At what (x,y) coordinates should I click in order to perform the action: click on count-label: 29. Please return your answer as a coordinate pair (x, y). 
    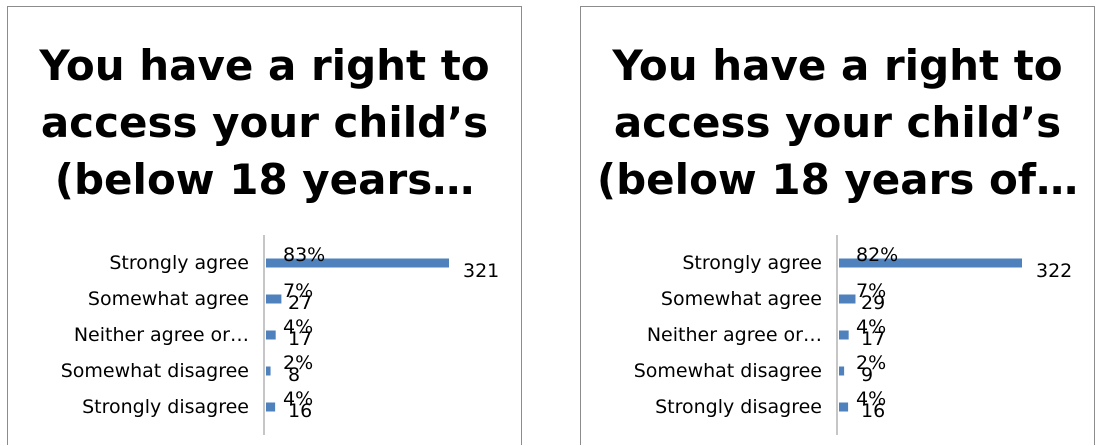
    Looking at the image, I should click on (873, 303).